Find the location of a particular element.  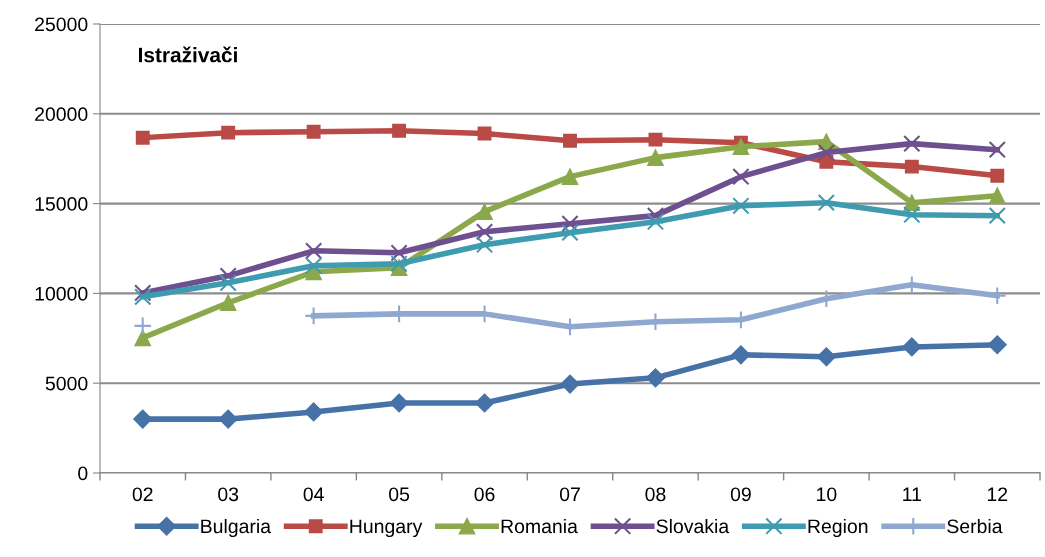

x-tick-label: 09 is located at coordinates (740, 494).